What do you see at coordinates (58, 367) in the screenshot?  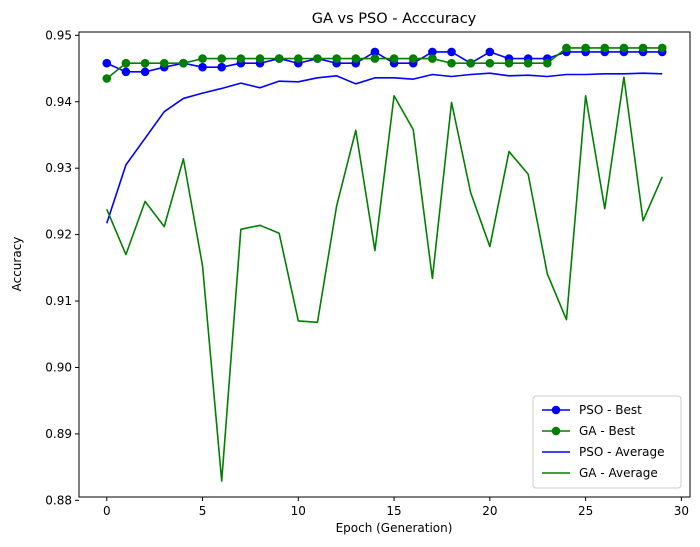 I see `y-tick-label: 0.90` at bounding box center [58, 367].